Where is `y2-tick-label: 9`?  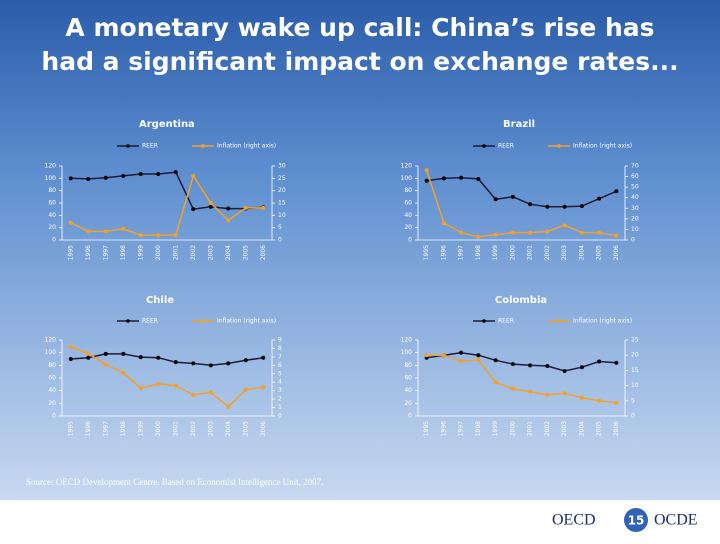 y2-tick-label: 9 is located at coordinates (280, 340).